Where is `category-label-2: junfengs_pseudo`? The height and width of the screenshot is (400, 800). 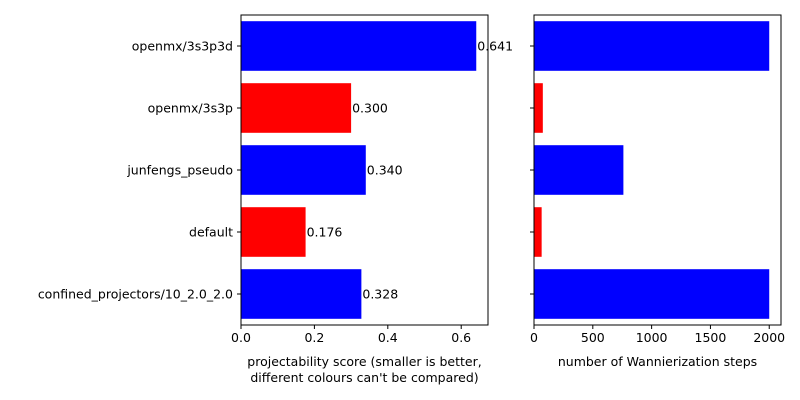
category-label-2: junfengs_pseudo is located at coordinates (179, 170).